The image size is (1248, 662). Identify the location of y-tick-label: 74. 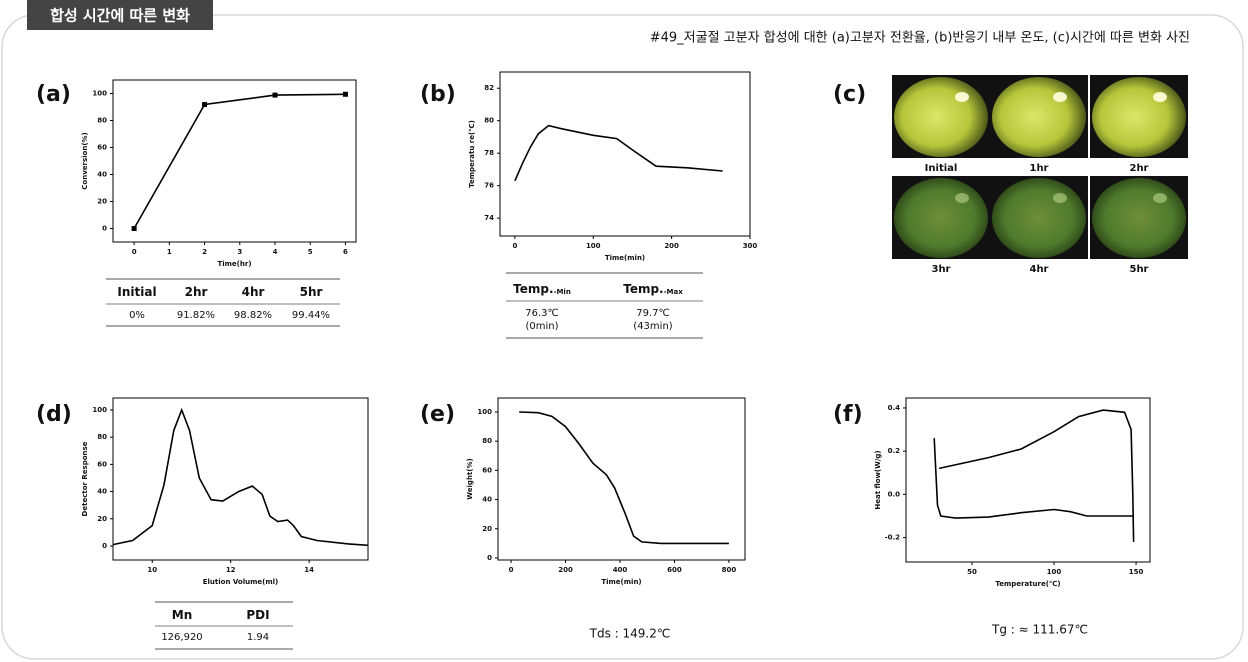
(489, 218).